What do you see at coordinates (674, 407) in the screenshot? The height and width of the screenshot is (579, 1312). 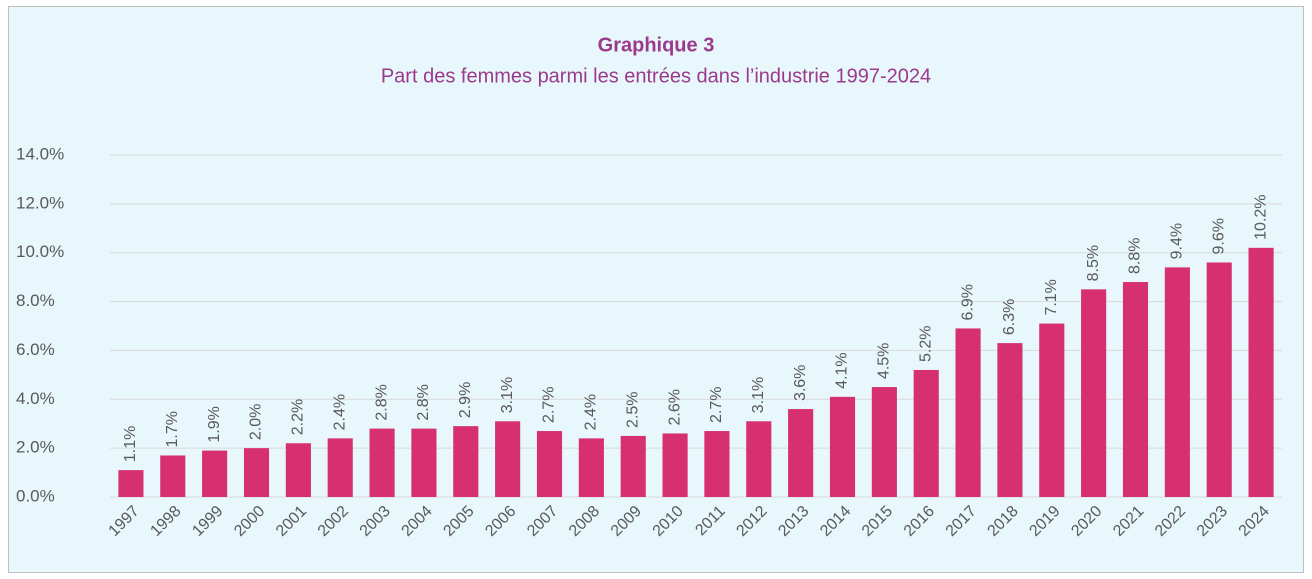 I see `value-label: 2.6%` at bounding box center [674, 407].